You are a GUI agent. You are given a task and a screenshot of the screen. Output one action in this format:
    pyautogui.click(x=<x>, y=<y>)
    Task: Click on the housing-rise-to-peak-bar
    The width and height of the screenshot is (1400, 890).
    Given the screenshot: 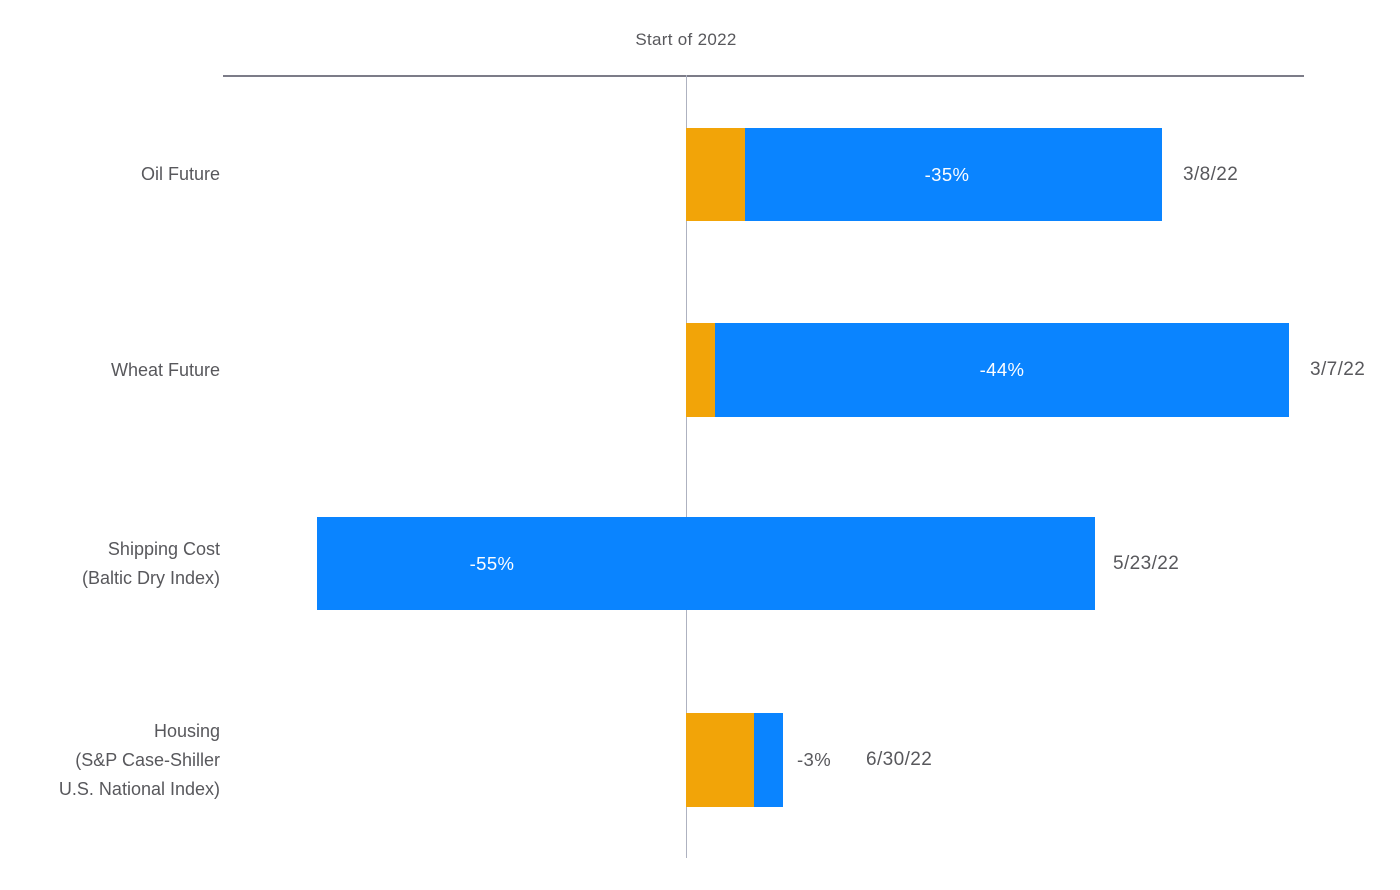 What is the action you would take?
    pyautogui.click(x=720, y=760)
    